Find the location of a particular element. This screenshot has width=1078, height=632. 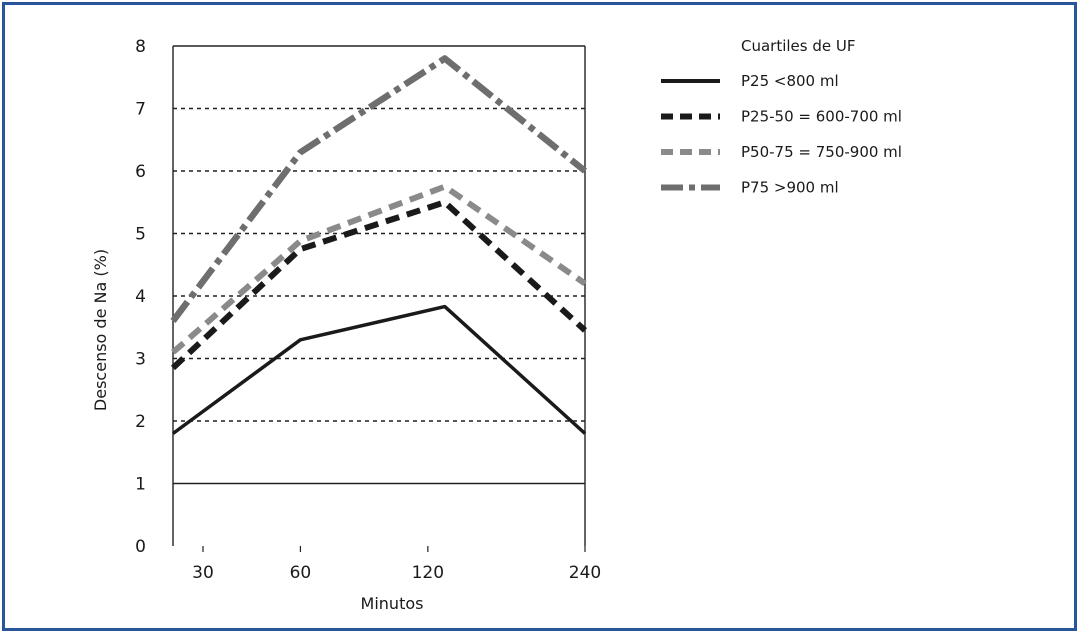

x-tick-label: 120 is located at coordinates (428, 573).